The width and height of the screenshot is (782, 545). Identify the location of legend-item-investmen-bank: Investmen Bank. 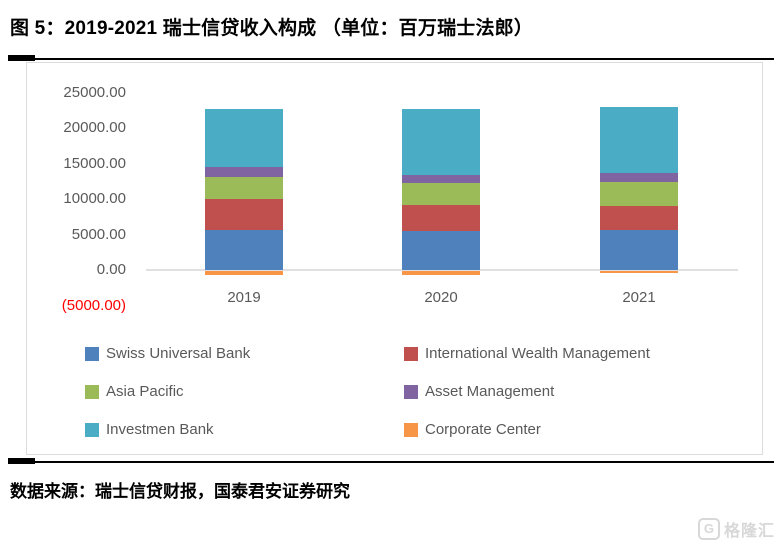
(149, 429).